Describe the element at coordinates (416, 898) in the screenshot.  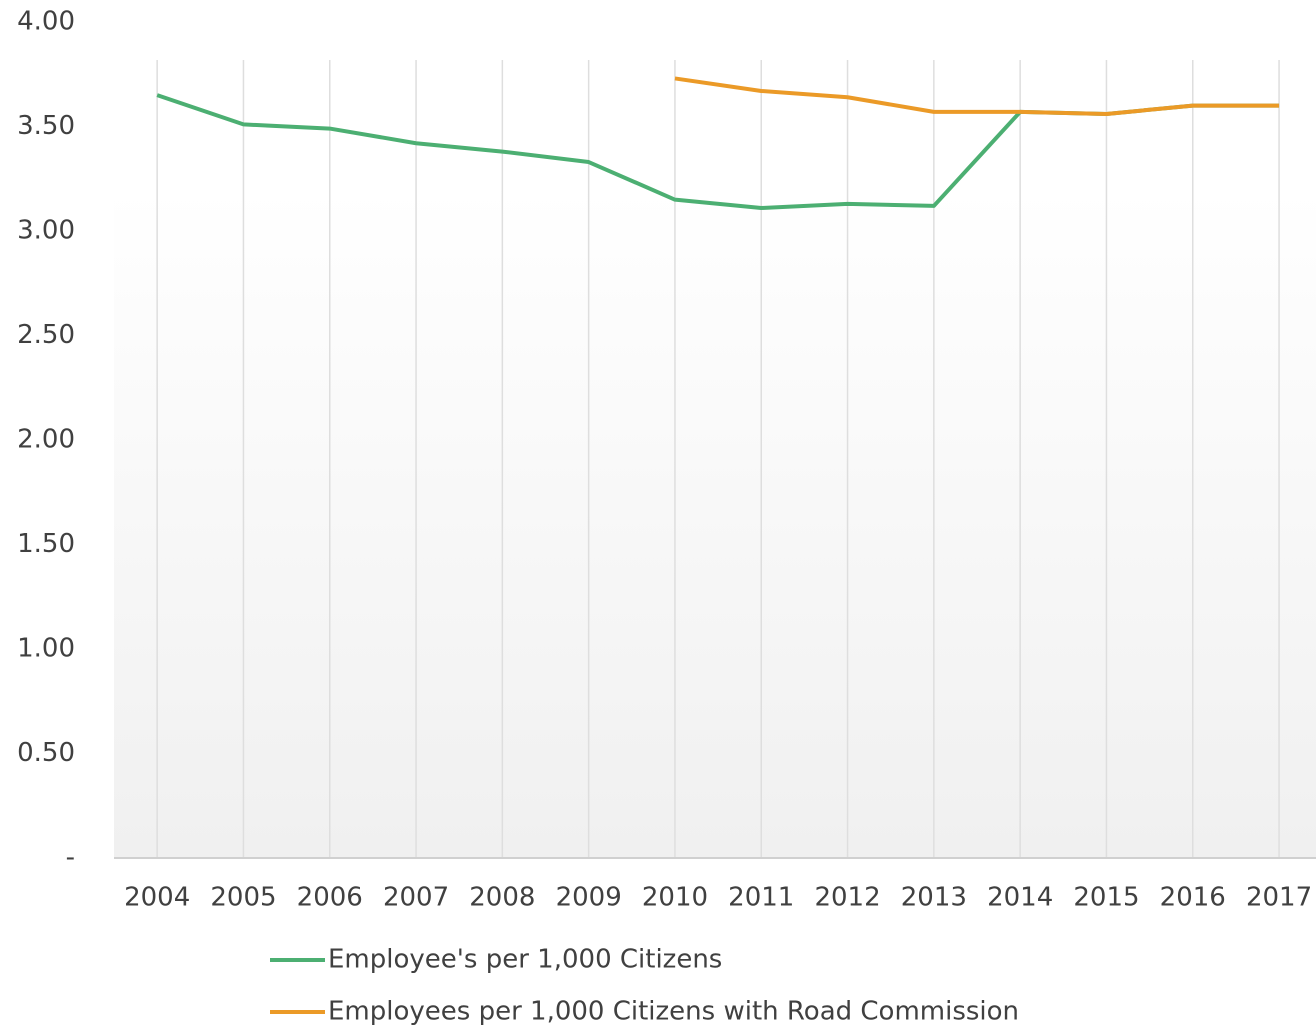
I see `x-tick-label: 2007` at that location.